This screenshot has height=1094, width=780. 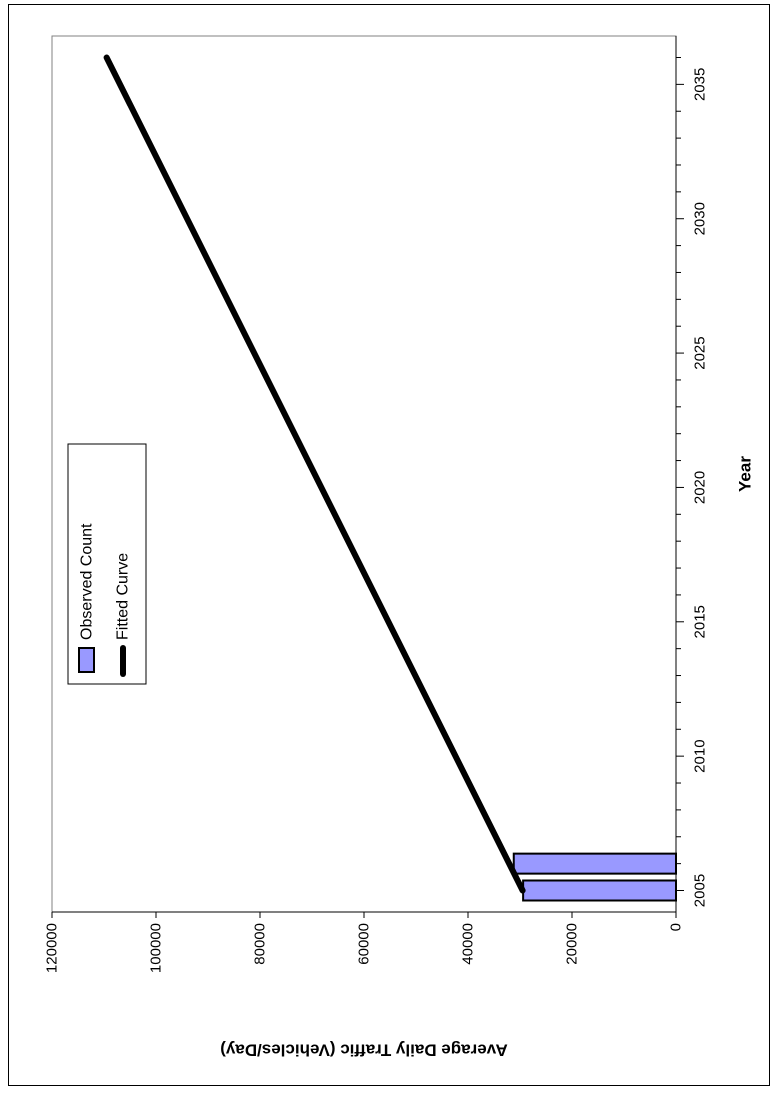 I want to click on x-axis: 2005 2010 2015 2020 2025 2030 2035, so click(x=692, y=474).